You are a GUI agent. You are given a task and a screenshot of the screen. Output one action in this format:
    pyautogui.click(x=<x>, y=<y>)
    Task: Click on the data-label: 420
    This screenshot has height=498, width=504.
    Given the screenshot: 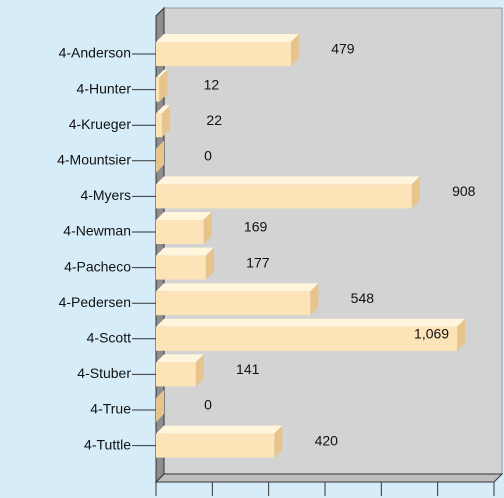 What is the action you would take?
    pyautogui.click(x=327, y=440)
    